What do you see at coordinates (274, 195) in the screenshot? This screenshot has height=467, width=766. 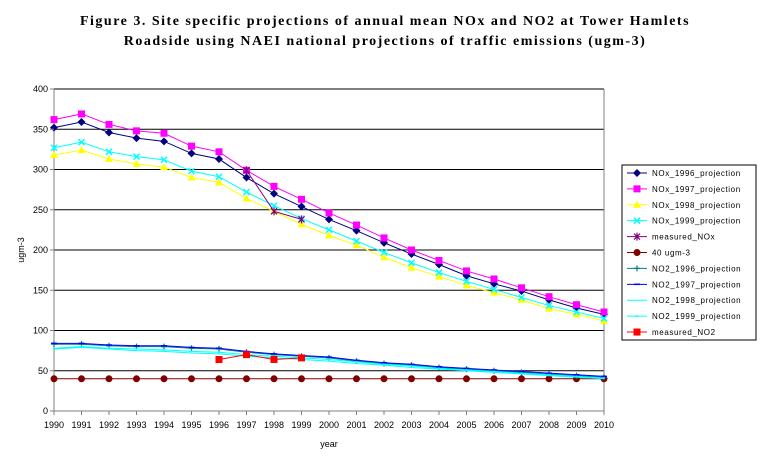 I see `series-measured-nox` at bounding box center [274, 195].